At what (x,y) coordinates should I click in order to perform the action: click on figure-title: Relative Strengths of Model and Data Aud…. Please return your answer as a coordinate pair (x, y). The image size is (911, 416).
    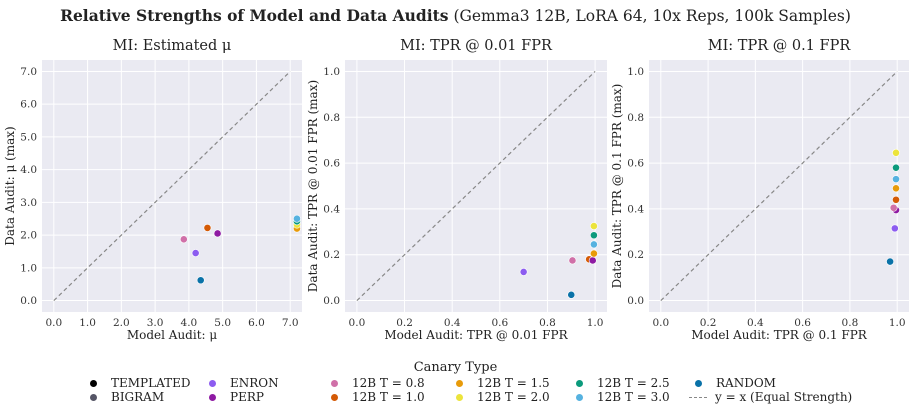
    Looking at the image, I should click on (455, 15).